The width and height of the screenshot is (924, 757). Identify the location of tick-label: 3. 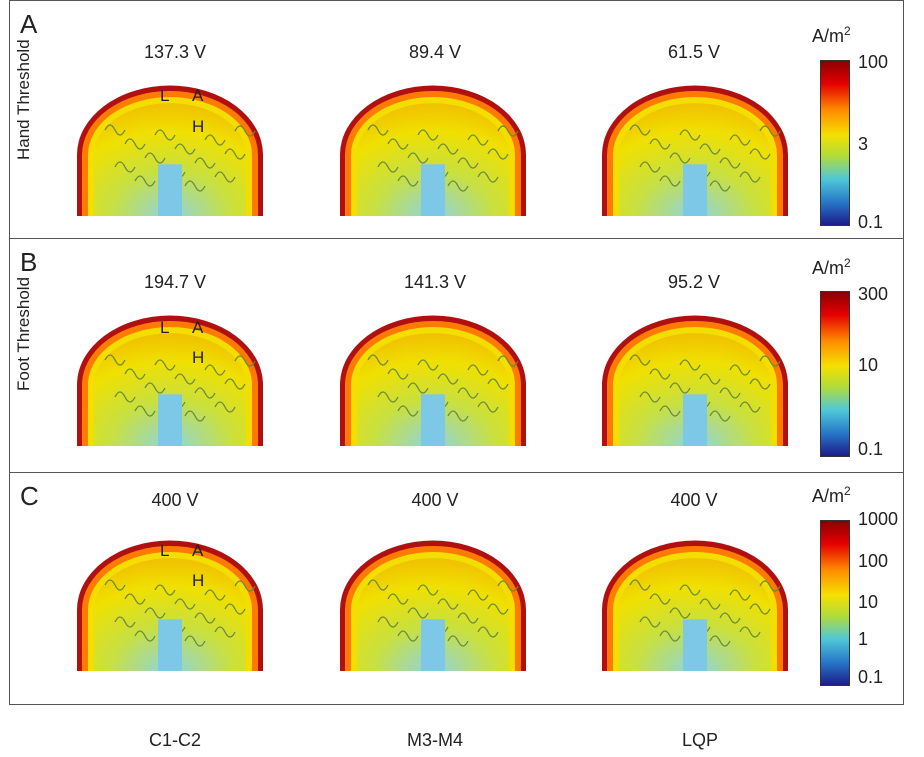
(863, 144).